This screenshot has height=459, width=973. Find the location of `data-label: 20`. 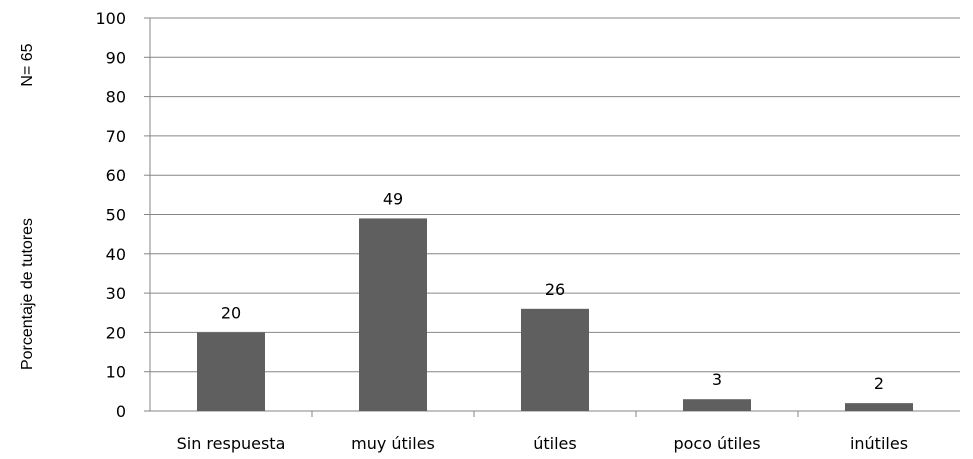

data-label: 20 is located at coordinates (231, 312).